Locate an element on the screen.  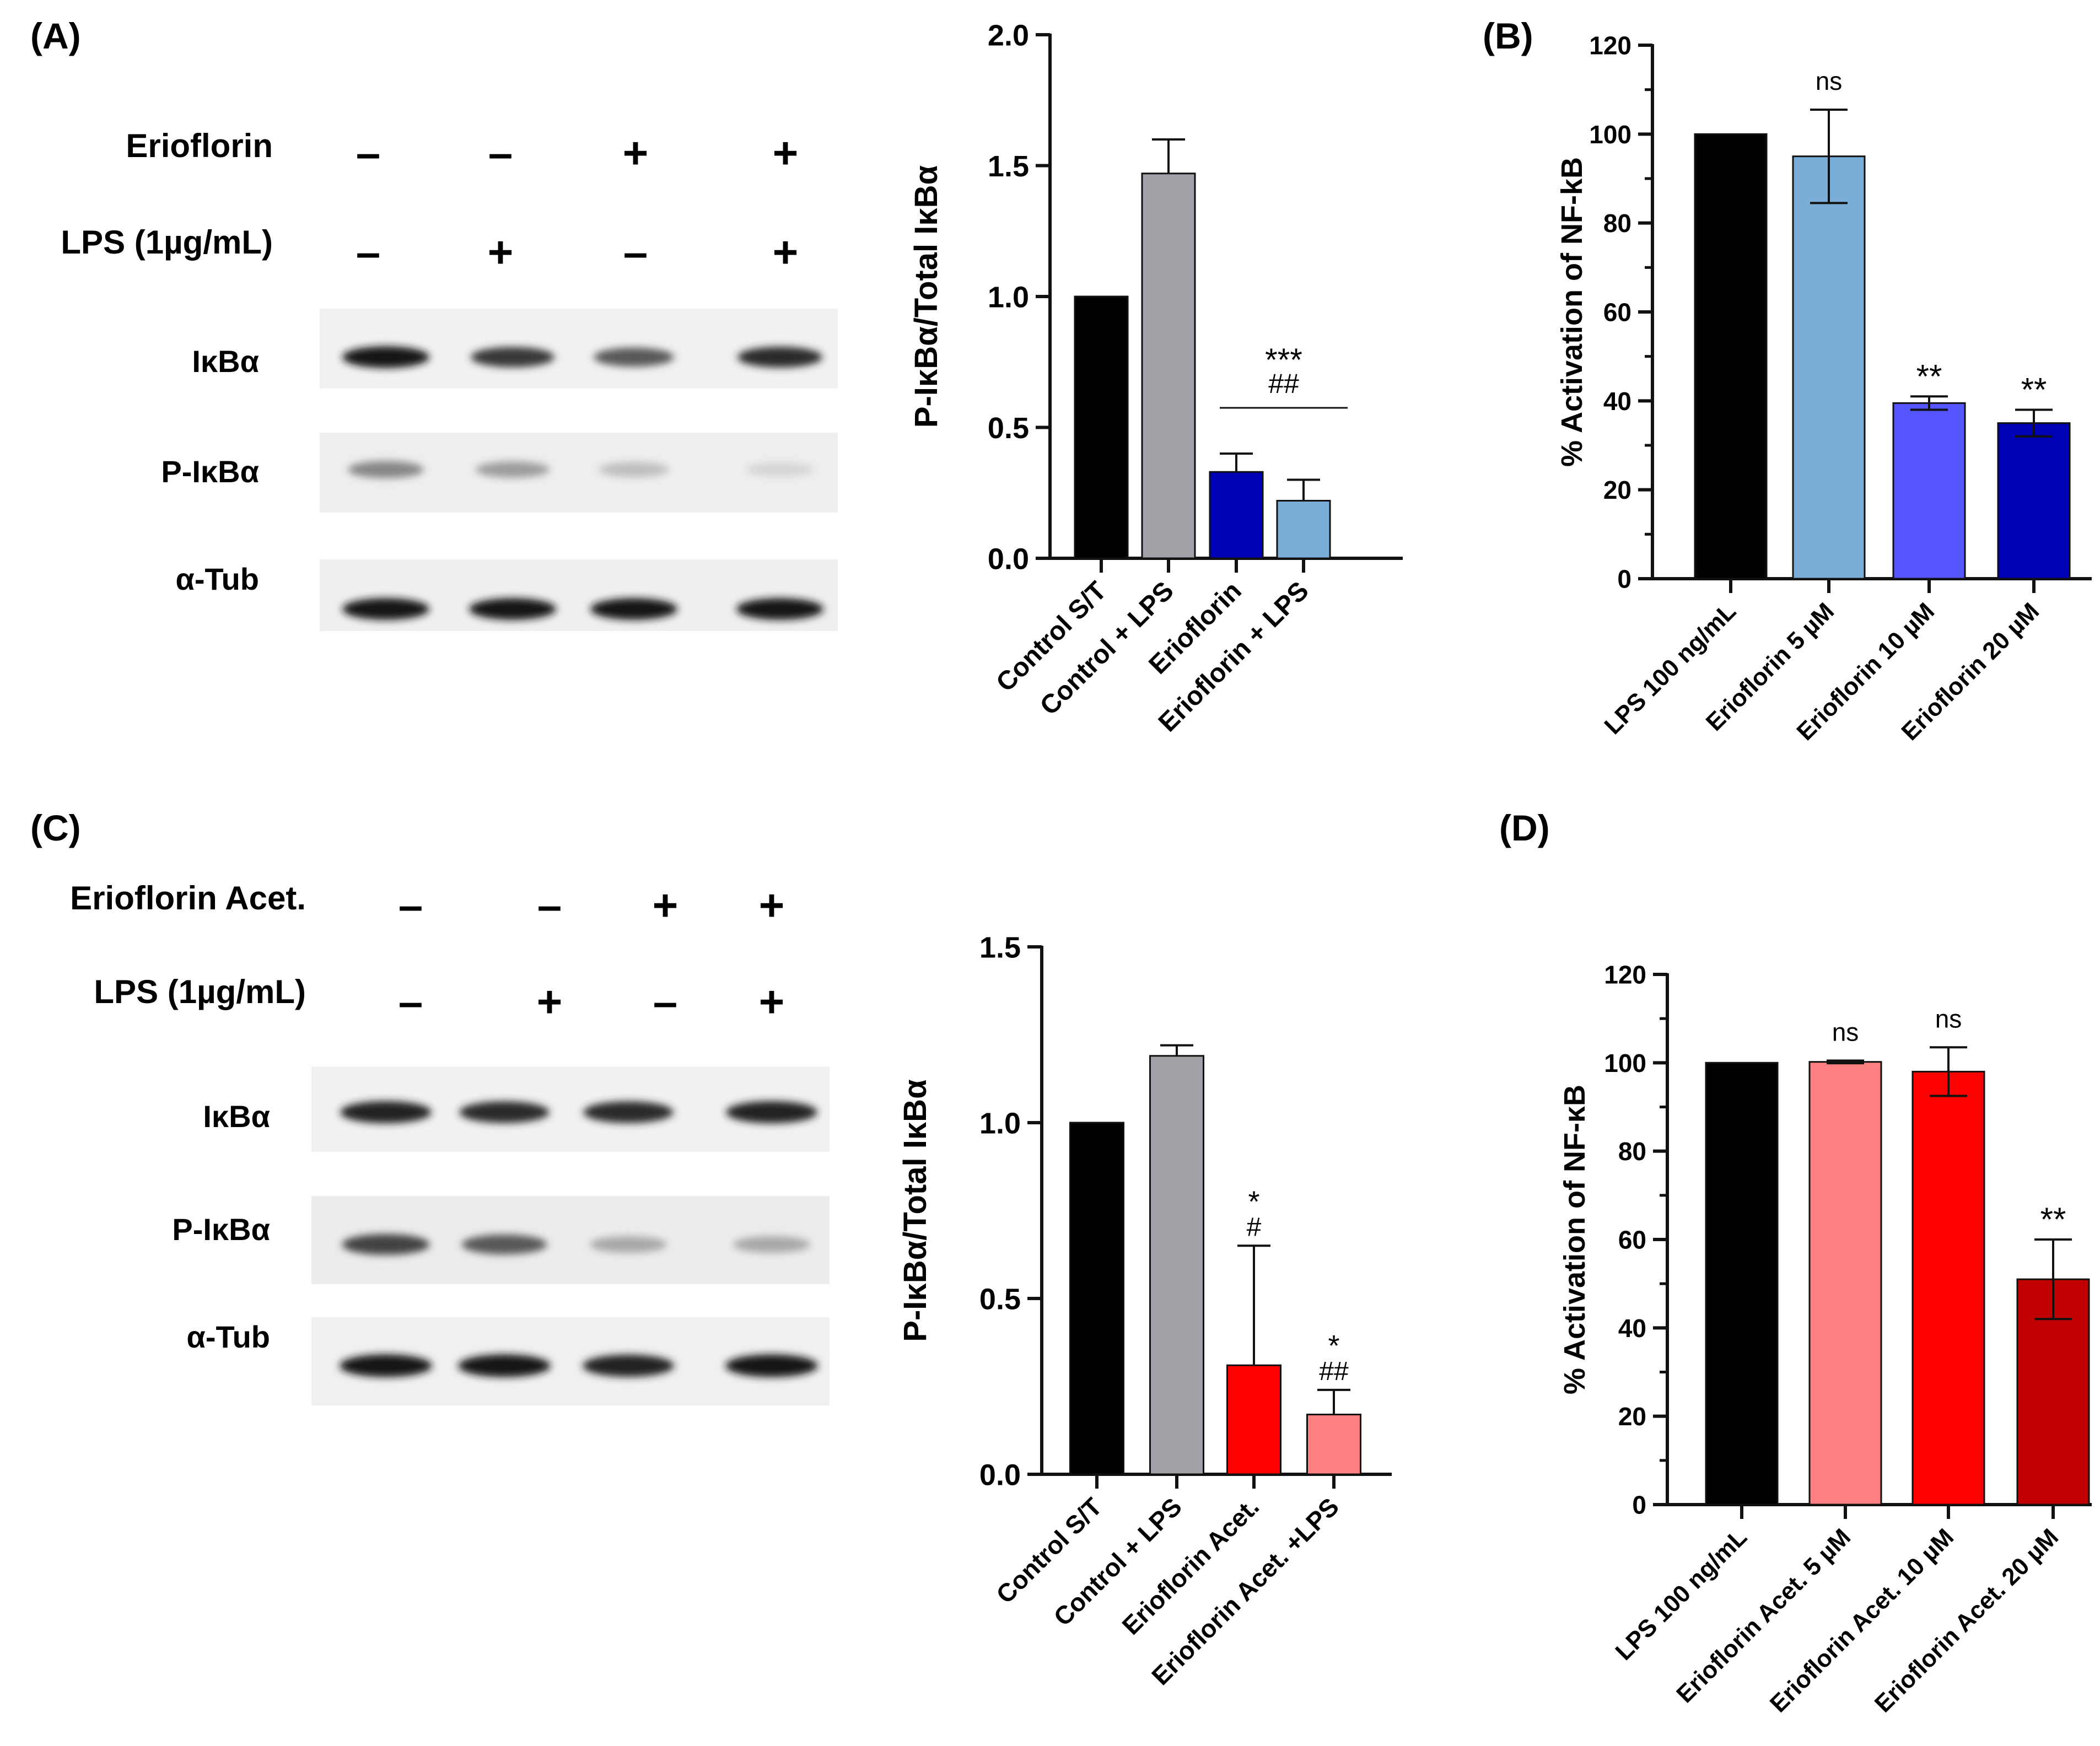
significance-marker: * is located at coordinates (1333, 1345).